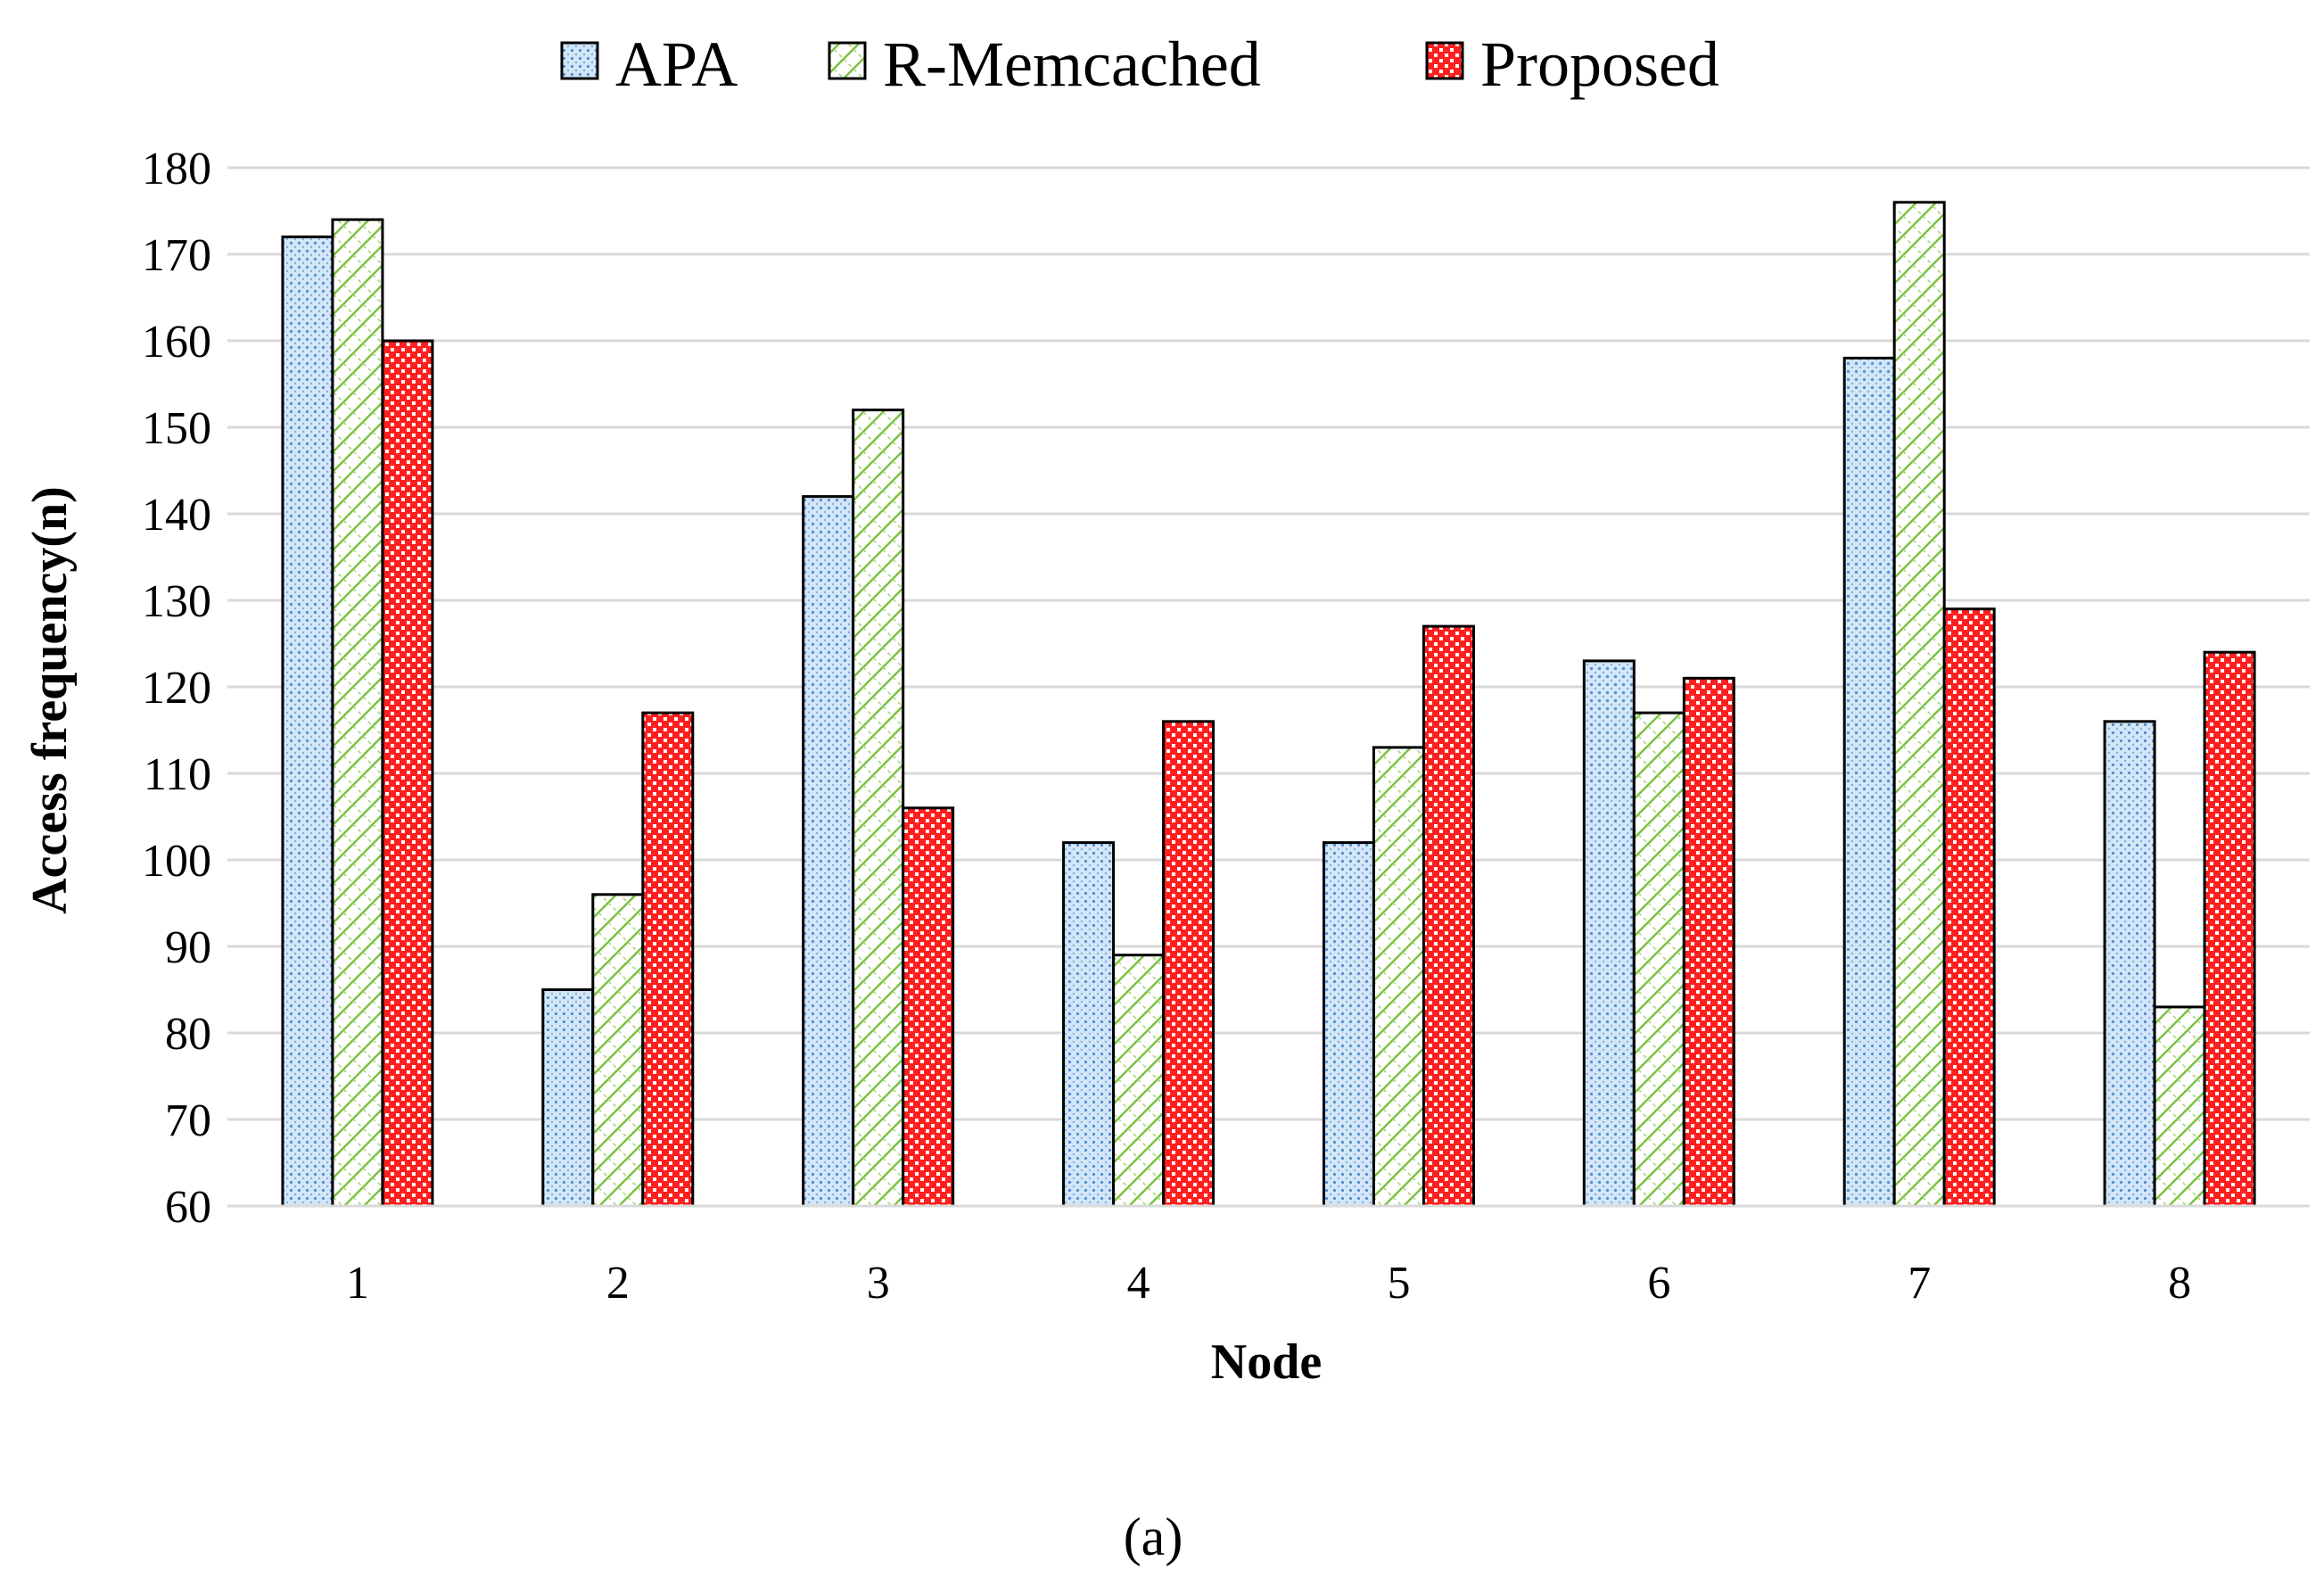  What do you see at coordinates (1072, 64) in the screenshot?
I see `legend-label-r-memcached: R-Memcached` at bounding box center [1072, 64].